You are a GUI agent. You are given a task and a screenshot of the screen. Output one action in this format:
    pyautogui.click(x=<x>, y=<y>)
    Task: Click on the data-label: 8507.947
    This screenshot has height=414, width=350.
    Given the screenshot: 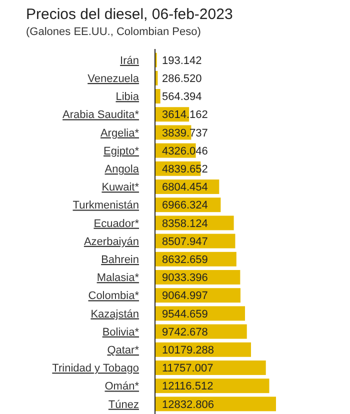 What is the action you would take?
    pyautogui.click(x=185, y=242)
    